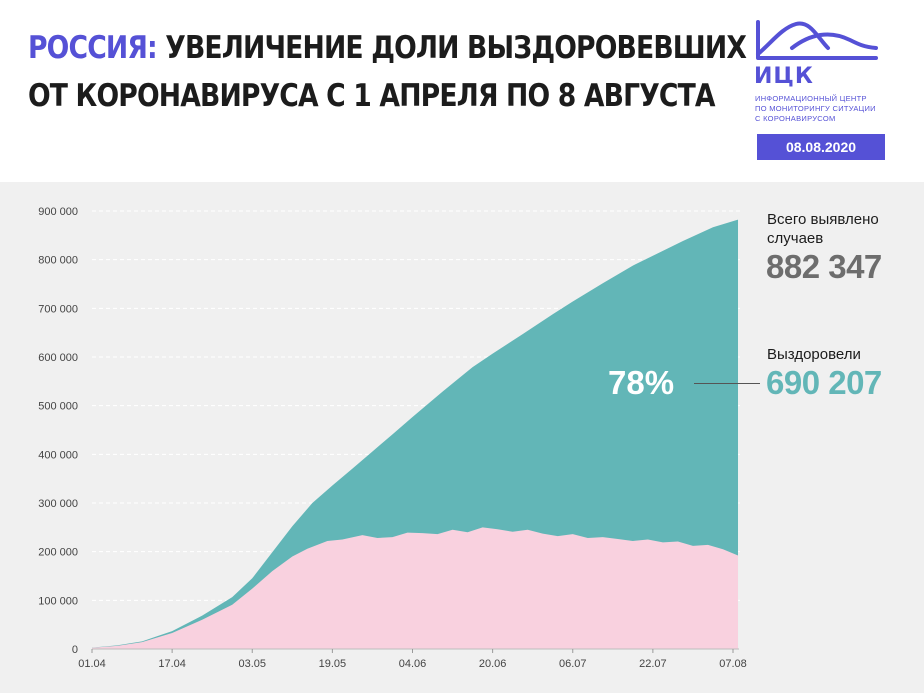 Image resolution: width=924 pixels, height=693 pixels. I want to click on area-active-cases, so click(415, 588).